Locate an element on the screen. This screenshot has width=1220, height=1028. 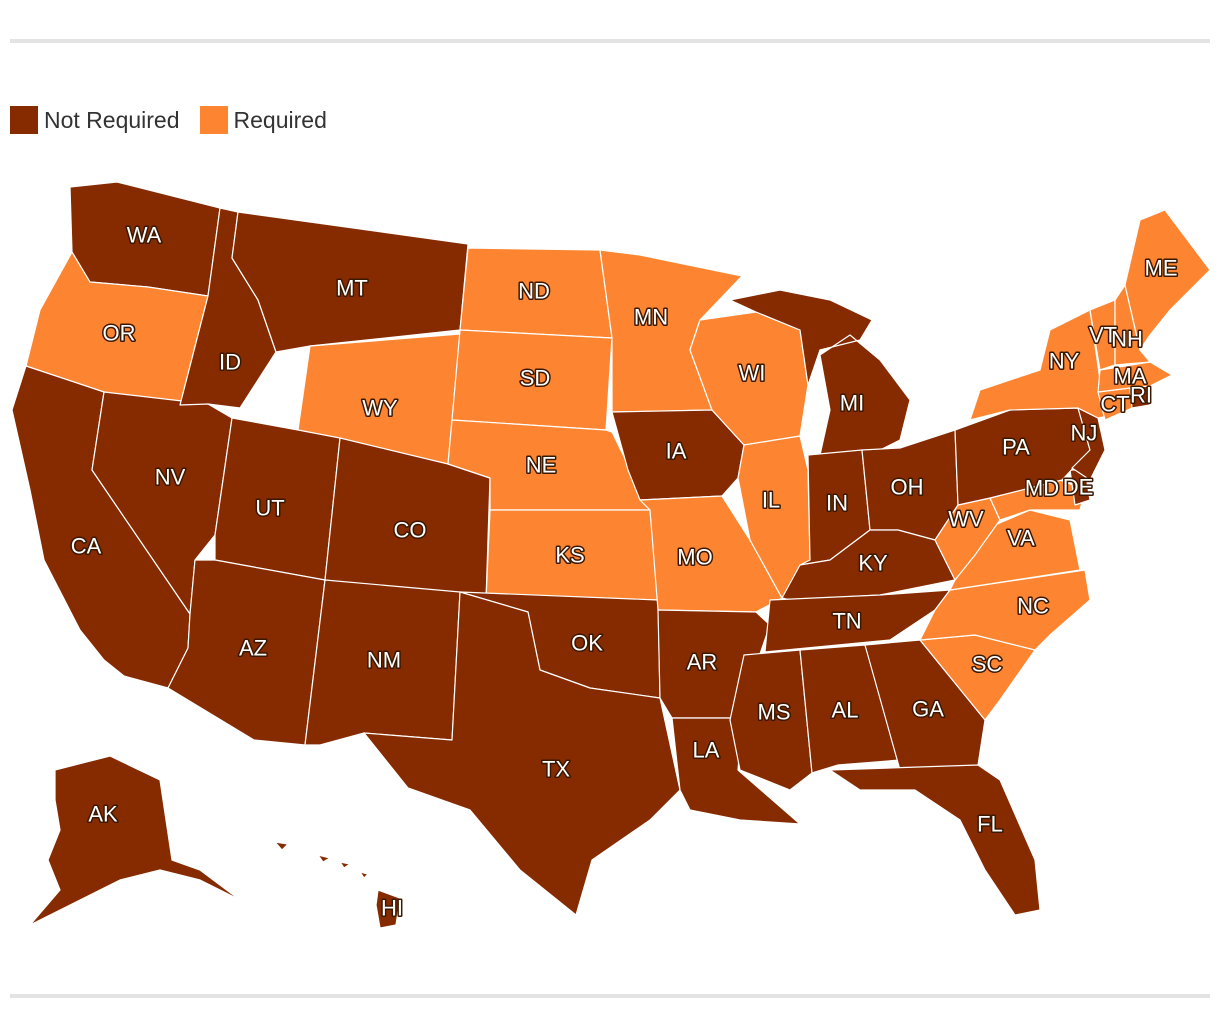
legend-item-not-required: Not Required is located at coordinates (95, 120).